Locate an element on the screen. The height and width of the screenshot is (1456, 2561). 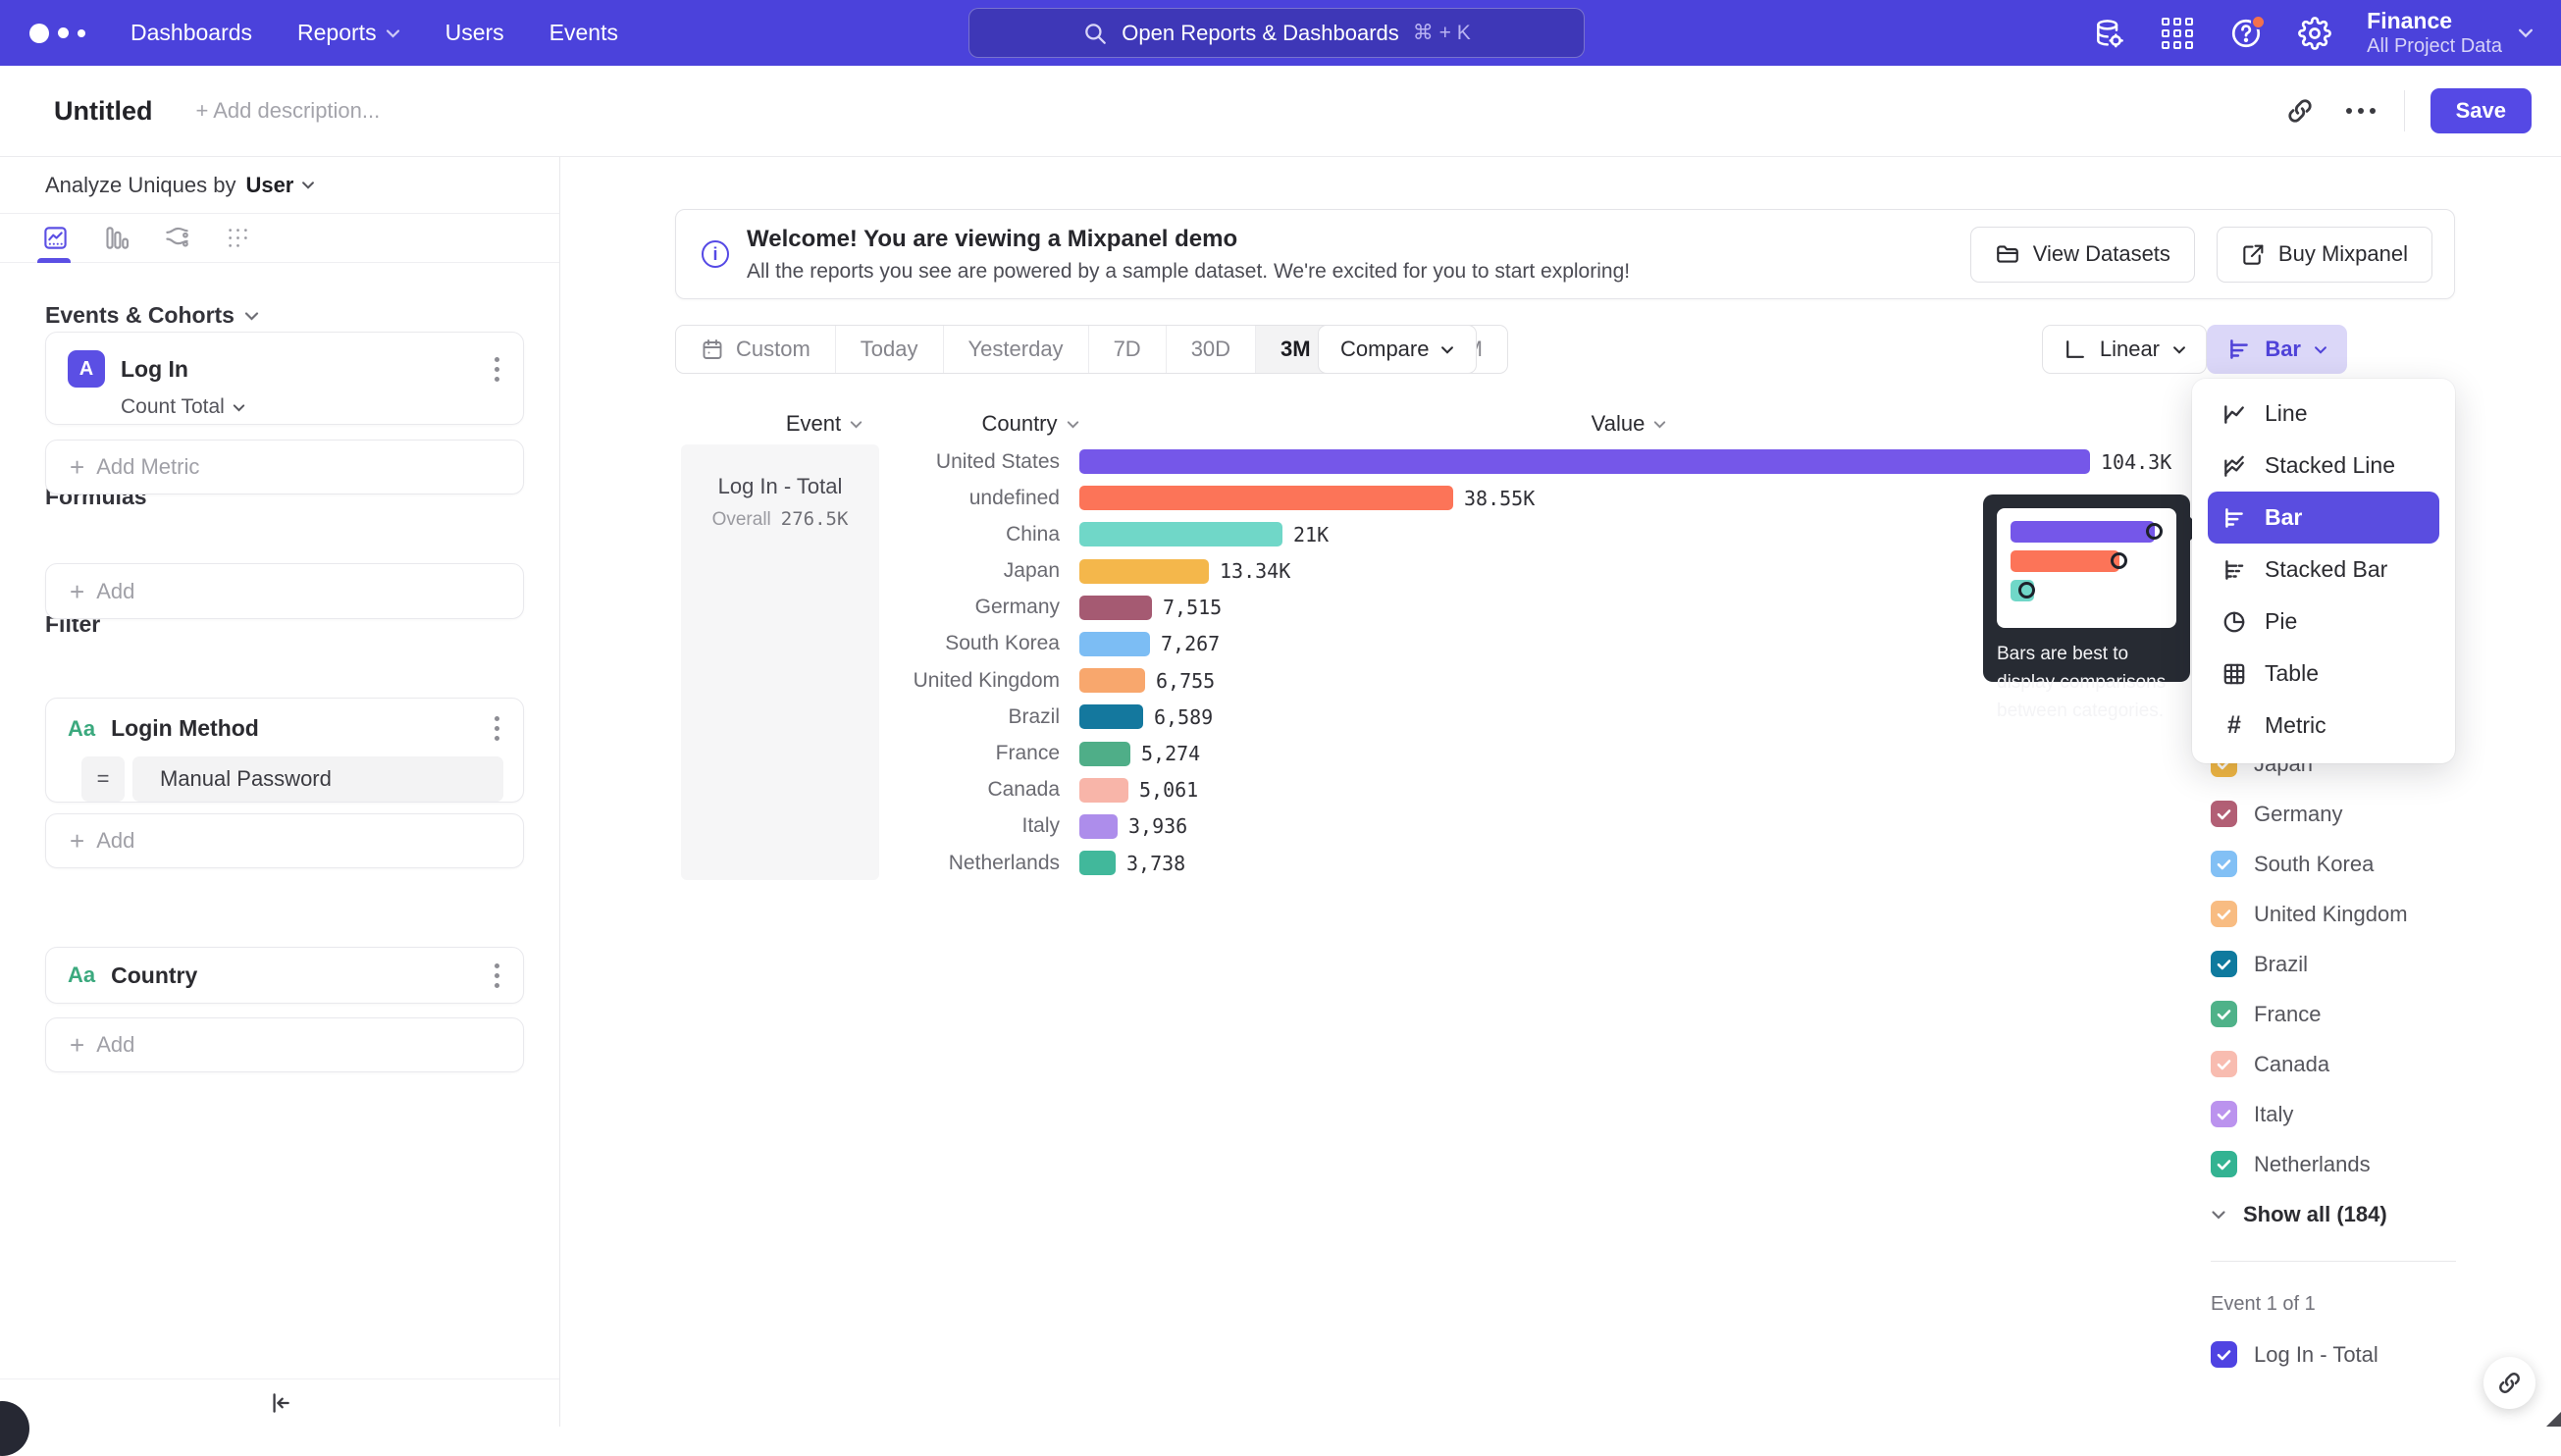
analyze-entity-dropdown: User is located at coordinates (280, 185).